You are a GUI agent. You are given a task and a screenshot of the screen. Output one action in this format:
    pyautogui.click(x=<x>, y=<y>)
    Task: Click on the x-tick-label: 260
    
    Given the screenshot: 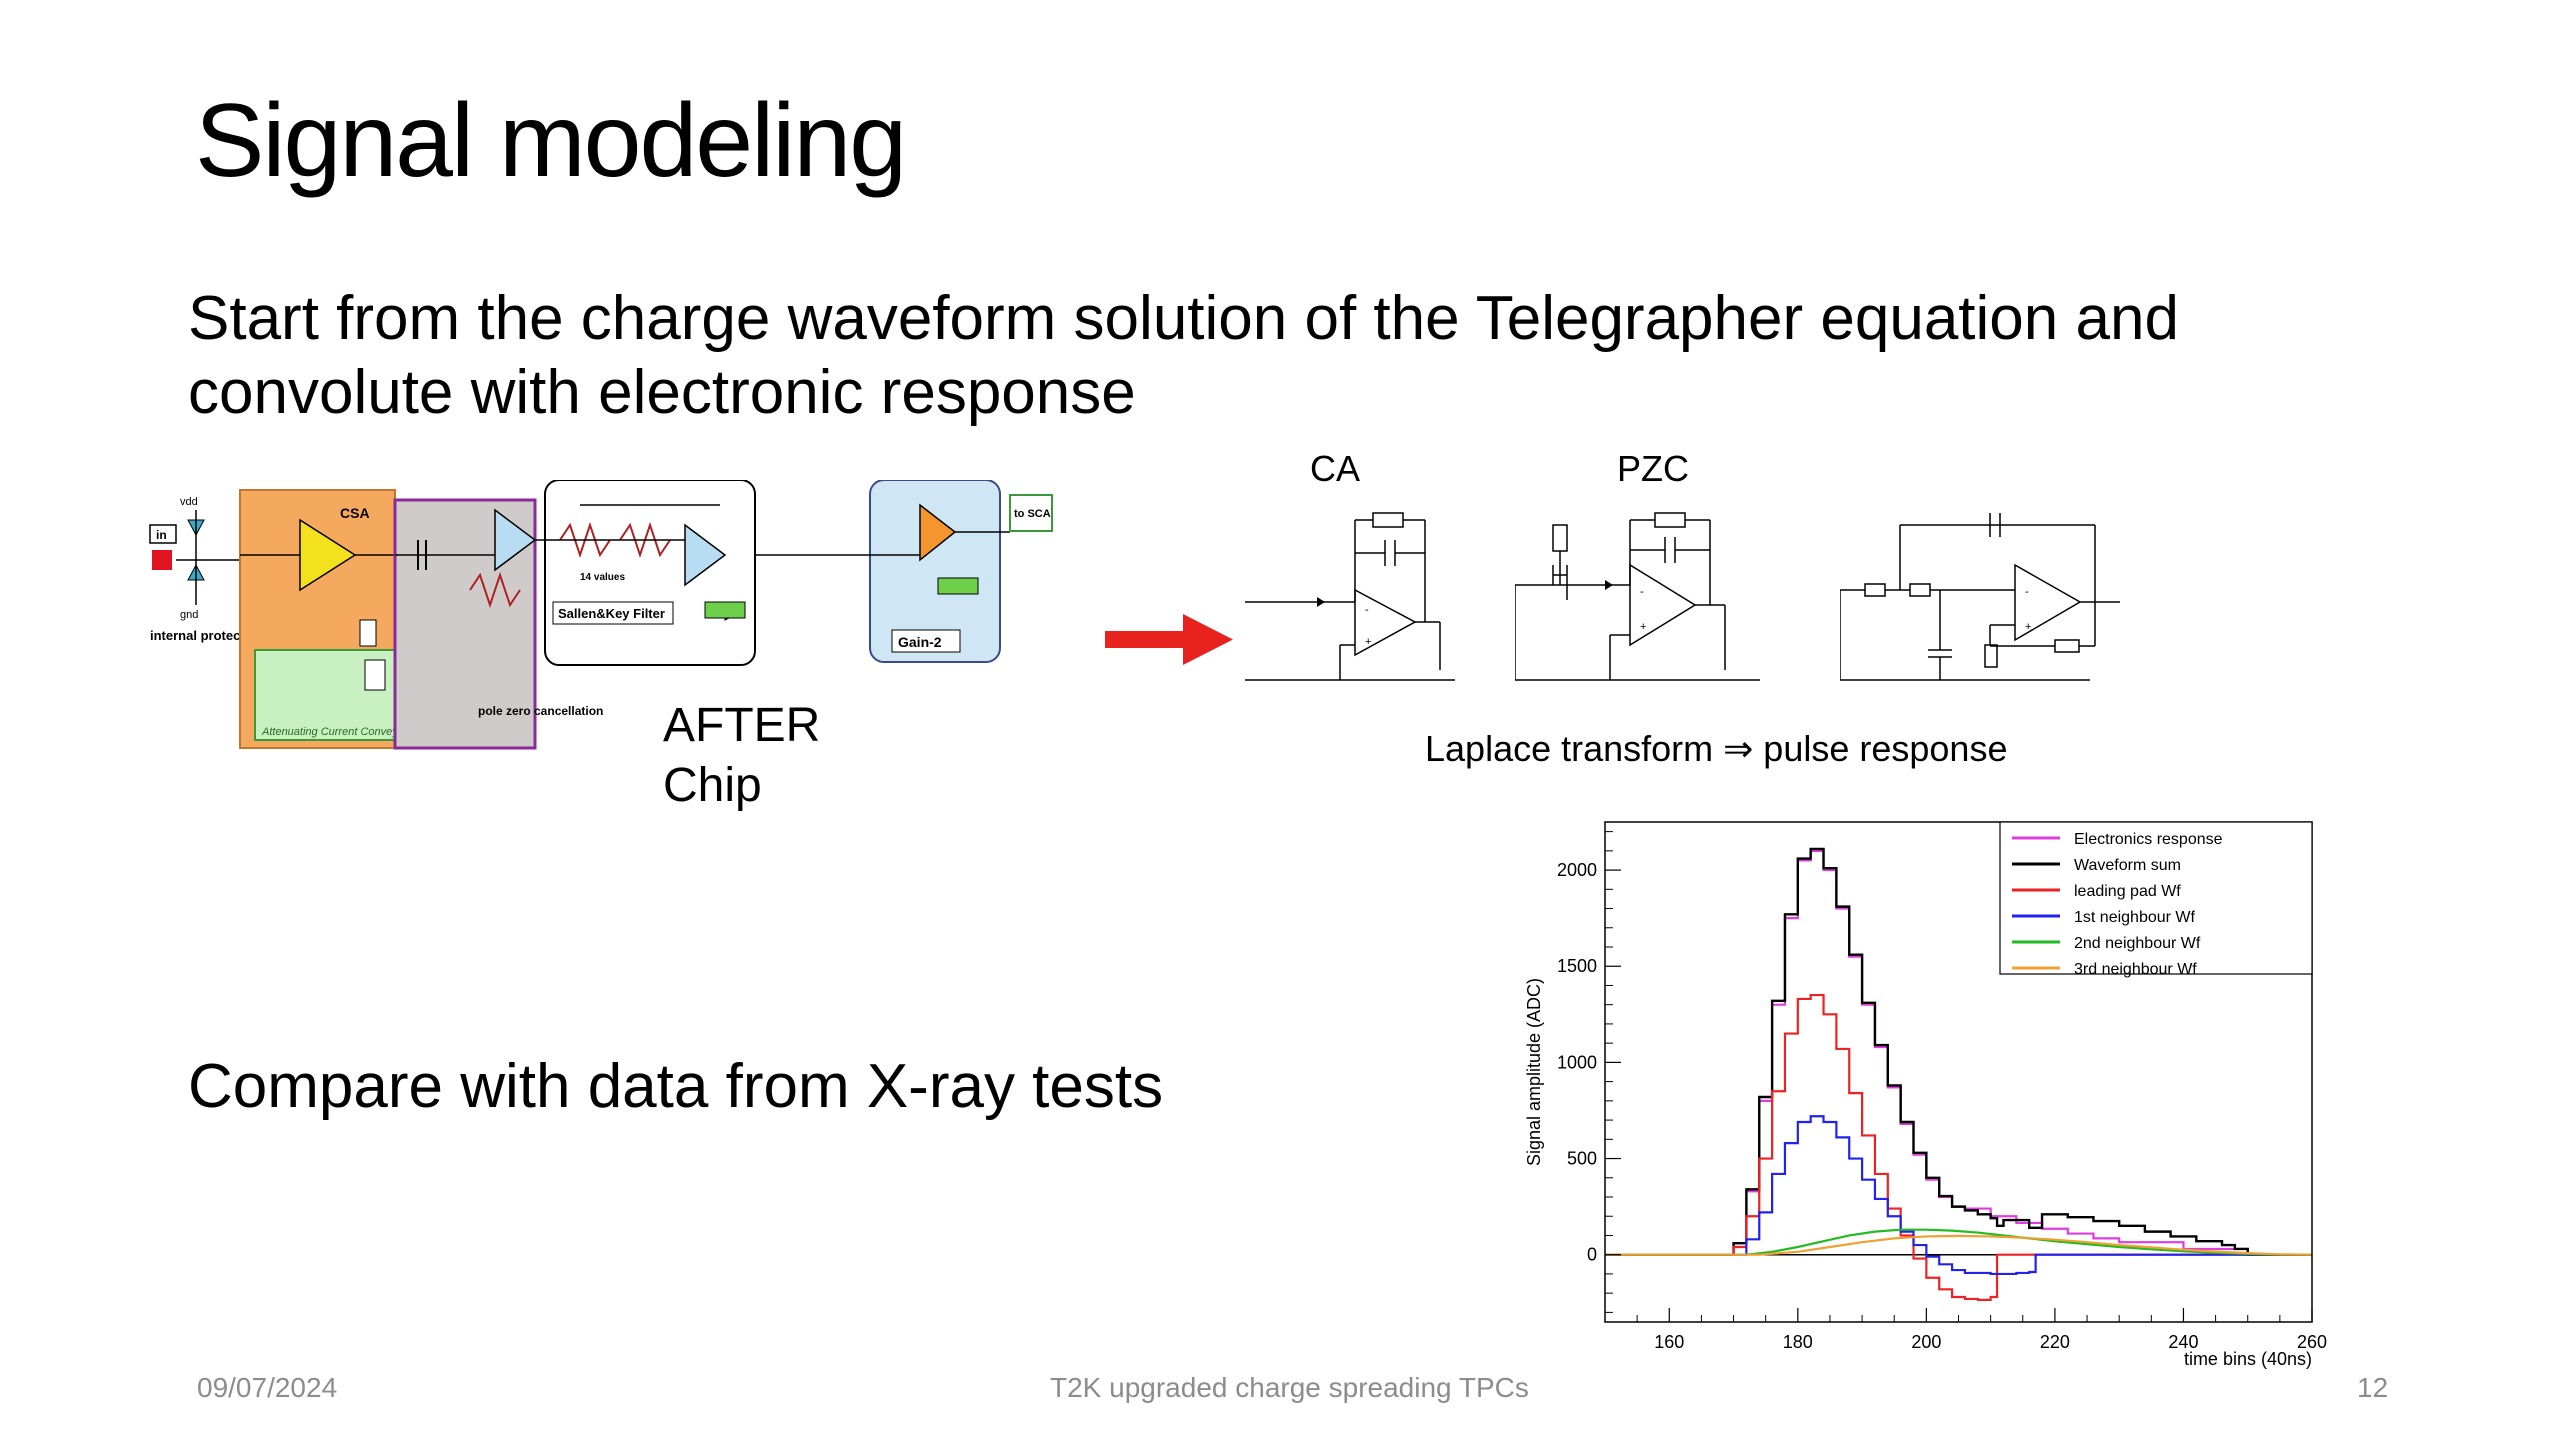 What is the action you would take?
    pyautogui.click(x=2312, y=1342)
    